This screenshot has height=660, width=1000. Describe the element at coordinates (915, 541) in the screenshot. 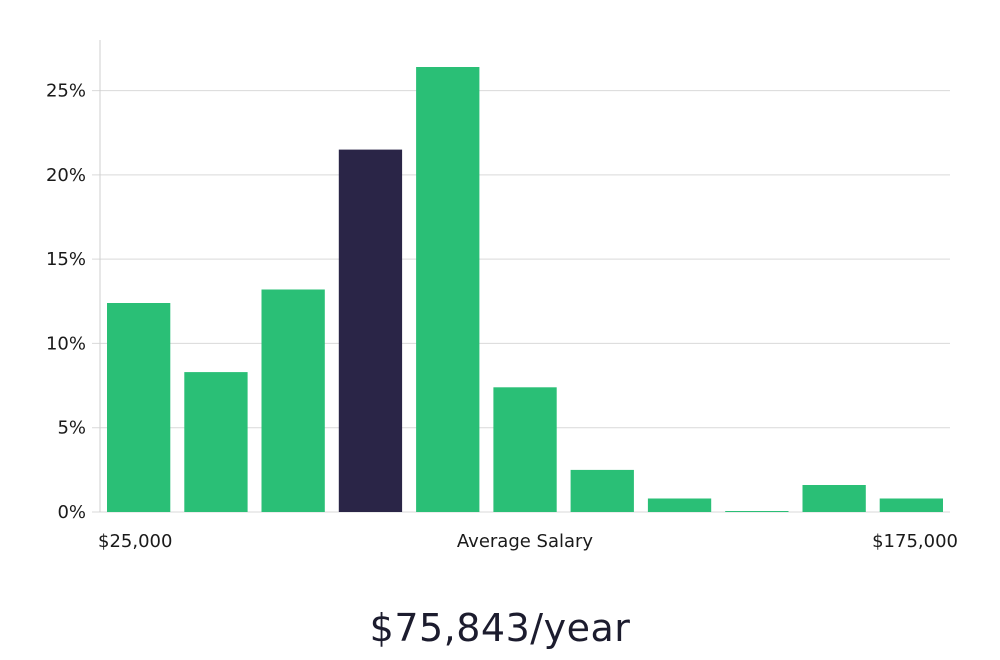

I see `x-label-max: $175,000` at that location.